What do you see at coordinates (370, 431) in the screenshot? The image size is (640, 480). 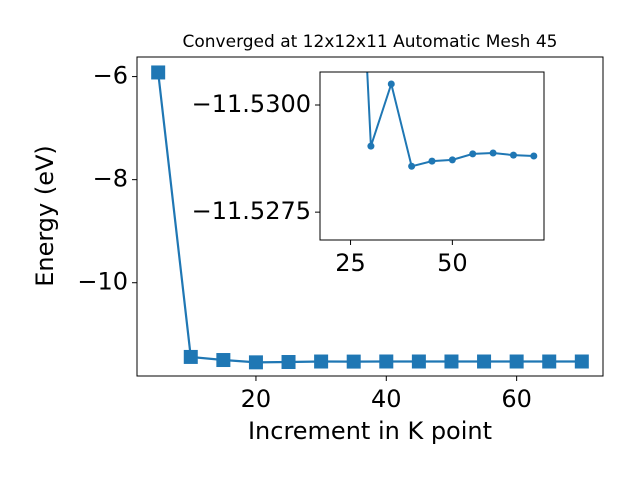 I see `x-axis-label: Increment in K point` at bounding box center [370, 431].